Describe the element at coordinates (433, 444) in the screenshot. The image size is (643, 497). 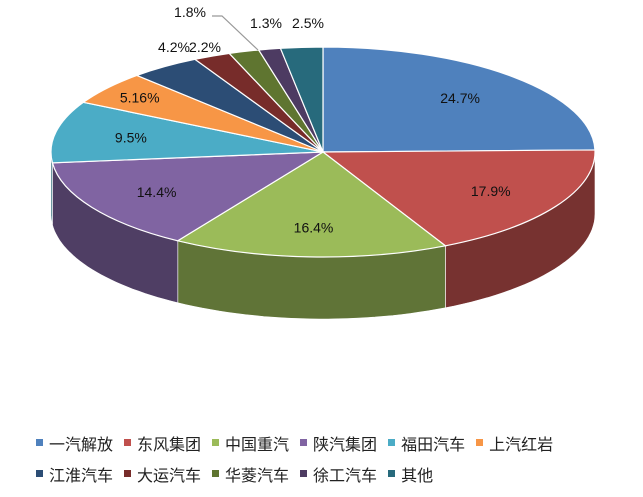
I see `legend-label: 福田汽车` at that location.